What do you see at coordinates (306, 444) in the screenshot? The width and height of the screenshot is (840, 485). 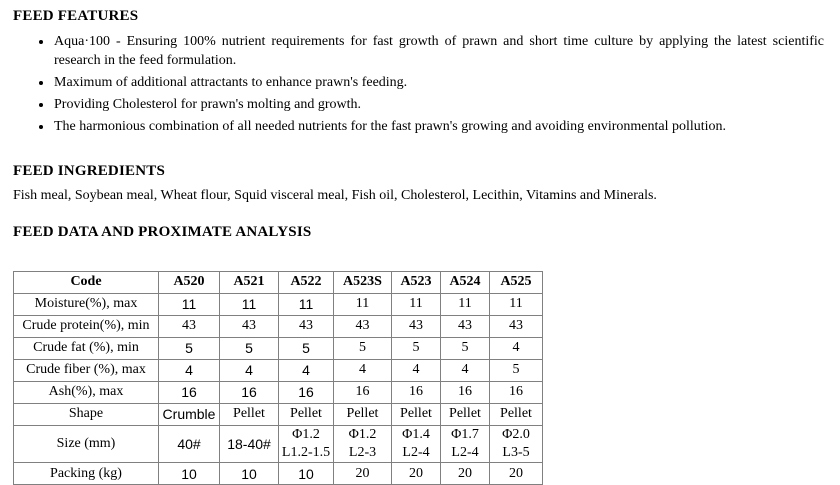 I see `table-cell: Φ1.2 L1.2-1.5` at bounding box center [306, 444].